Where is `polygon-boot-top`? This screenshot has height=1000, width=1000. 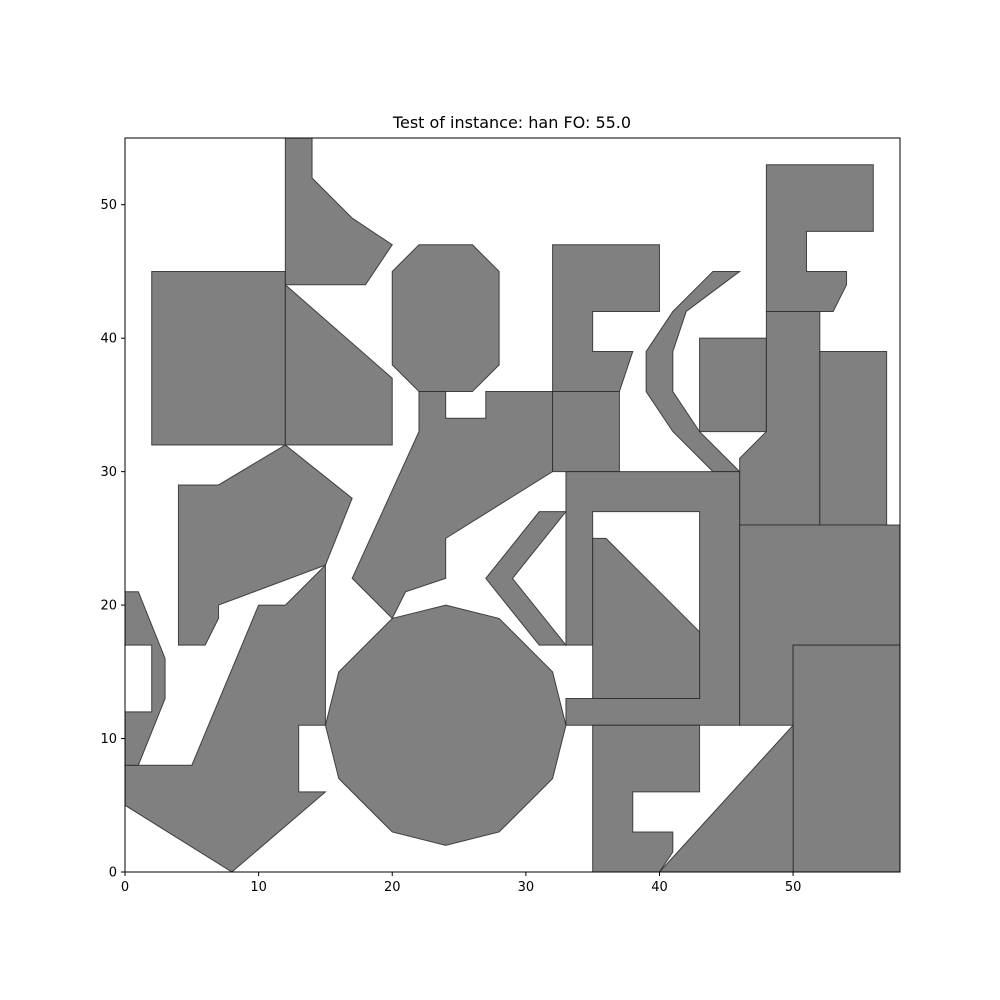
polygon-boot-top is located at coordinates (338, 211).